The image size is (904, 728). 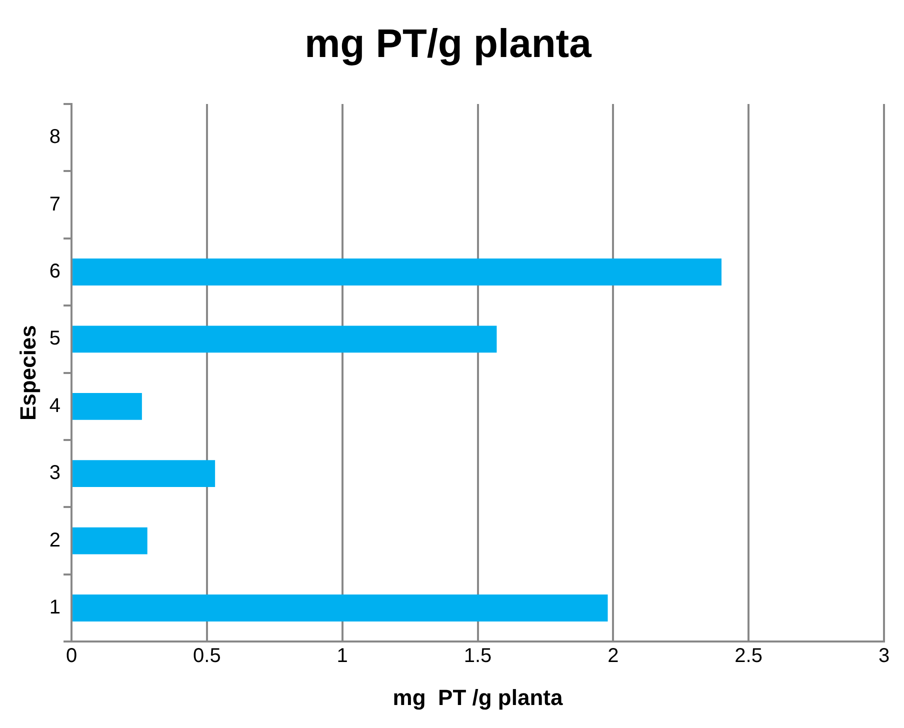 What do you see at coordinates (207, 656) in the screenshot?
I see `x-tick-label: 0.5` at bounding box center [207, 656].